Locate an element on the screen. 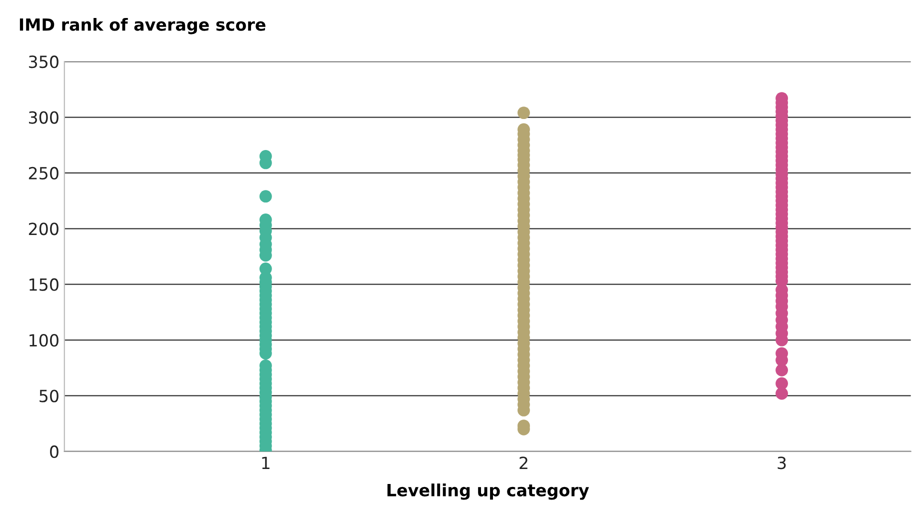  y-tick-label: 200 is located at coordinates (43, 229).